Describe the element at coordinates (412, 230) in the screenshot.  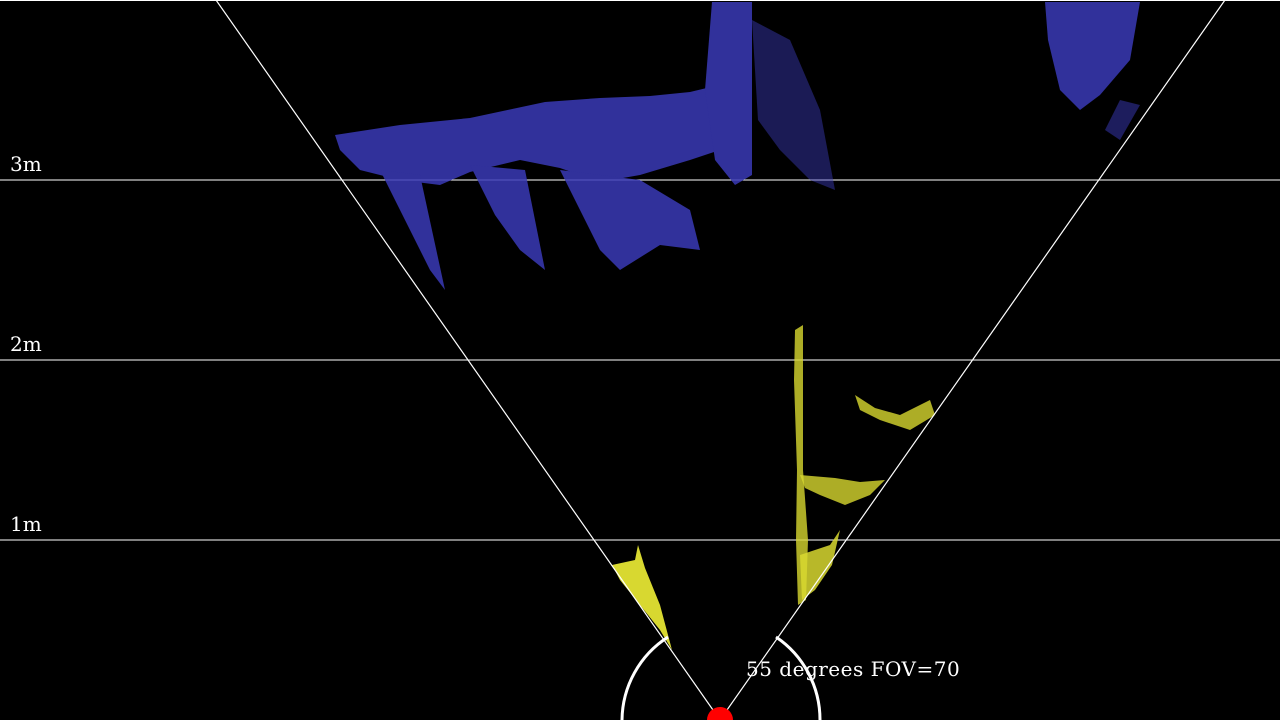
I see `far-cloud-drip-left` at that location.